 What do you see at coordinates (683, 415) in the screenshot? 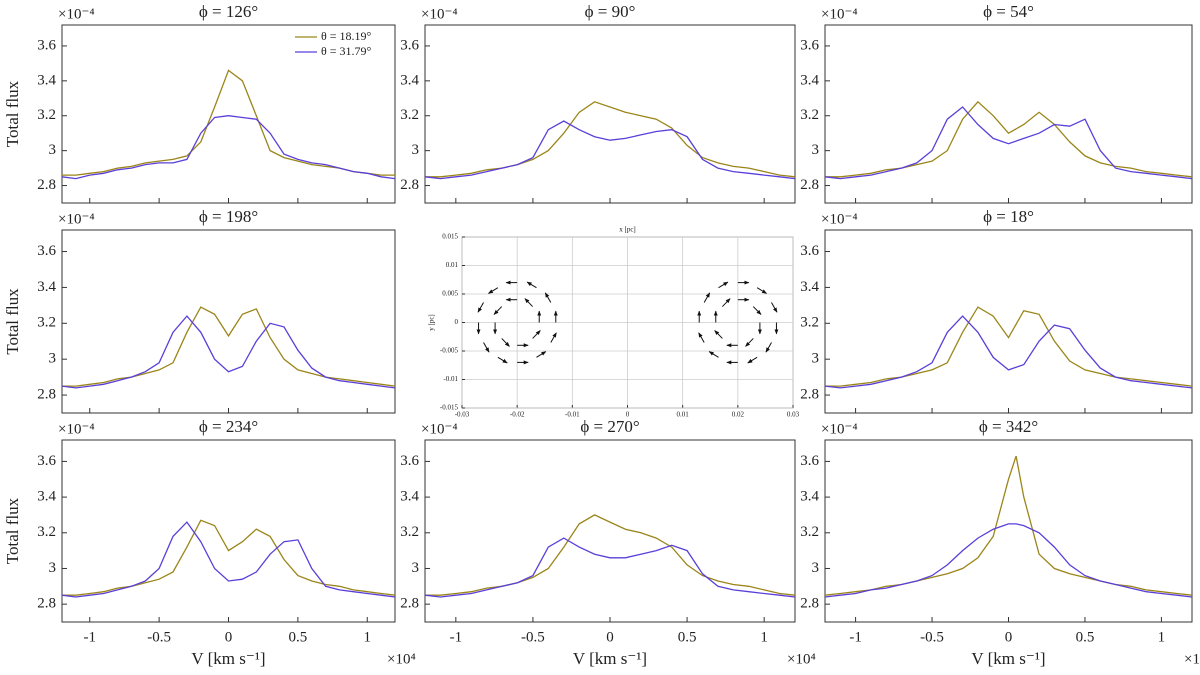
I see `x-tick-label: 0.01` at bounding box center [683, 415].